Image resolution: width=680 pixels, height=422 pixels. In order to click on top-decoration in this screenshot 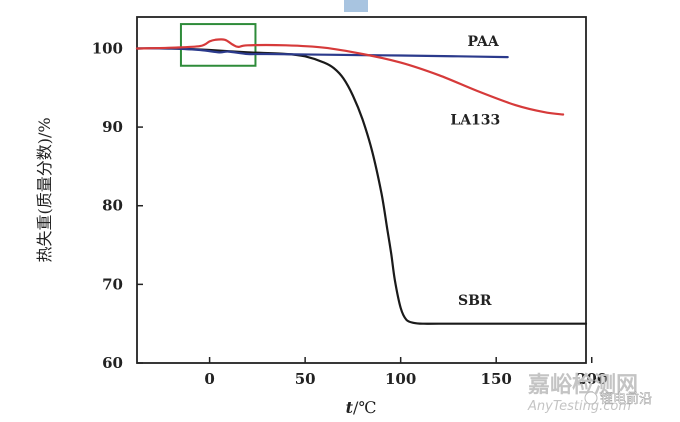, I will do `click(356, 6)`.